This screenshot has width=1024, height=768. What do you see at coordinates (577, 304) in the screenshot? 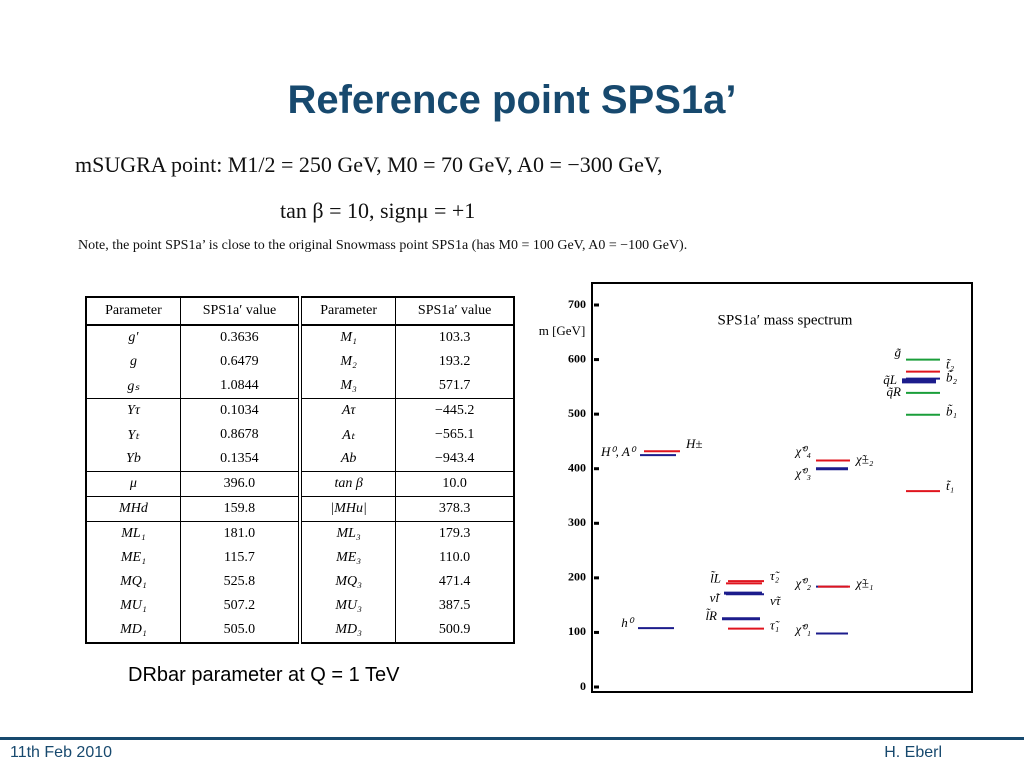
I see `y-tick-label: 700` at bounding box center [577, 304].